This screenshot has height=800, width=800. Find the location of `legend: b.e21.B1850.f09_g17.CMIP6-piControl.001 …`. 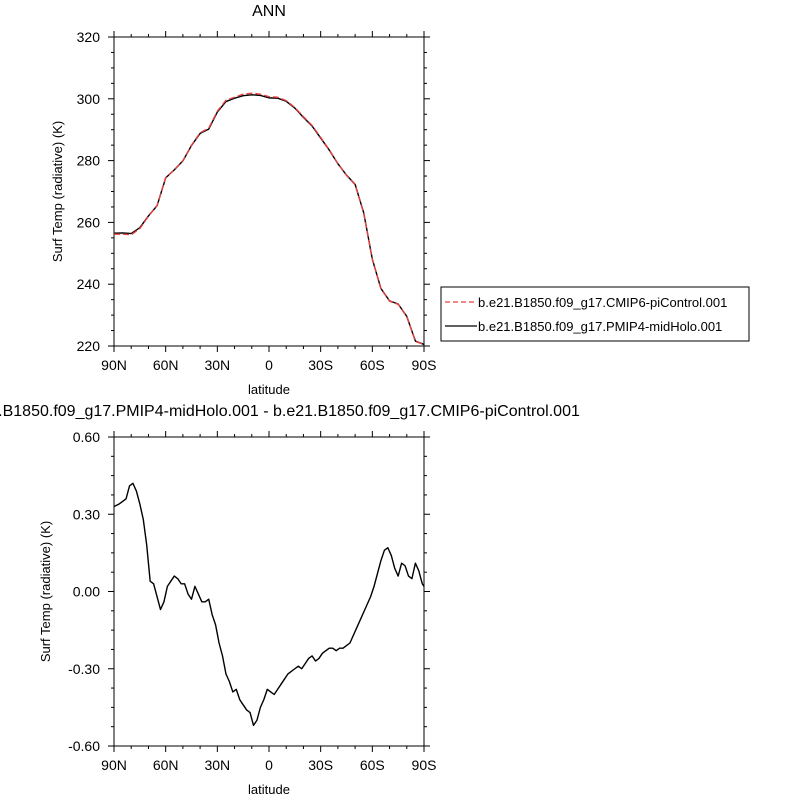

legend: b.e21.B1850.f09_g17.CMIP6-piControl.001 … is located at coordinates (595, 314).